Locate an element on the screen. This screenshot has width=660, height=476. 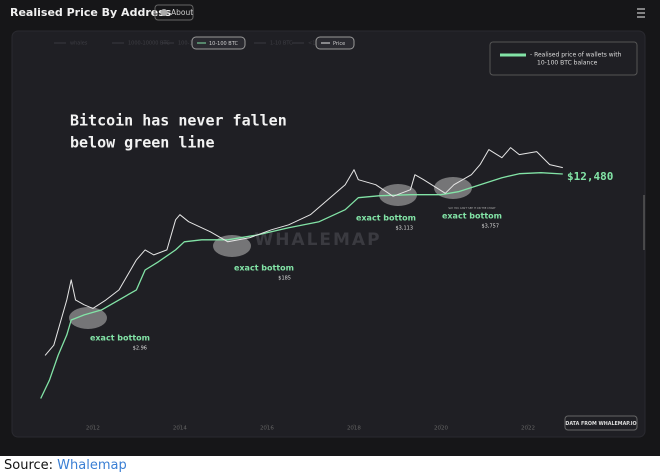
legend-item-hidden: 1-10 BTC is located at coordinates (281, 44).